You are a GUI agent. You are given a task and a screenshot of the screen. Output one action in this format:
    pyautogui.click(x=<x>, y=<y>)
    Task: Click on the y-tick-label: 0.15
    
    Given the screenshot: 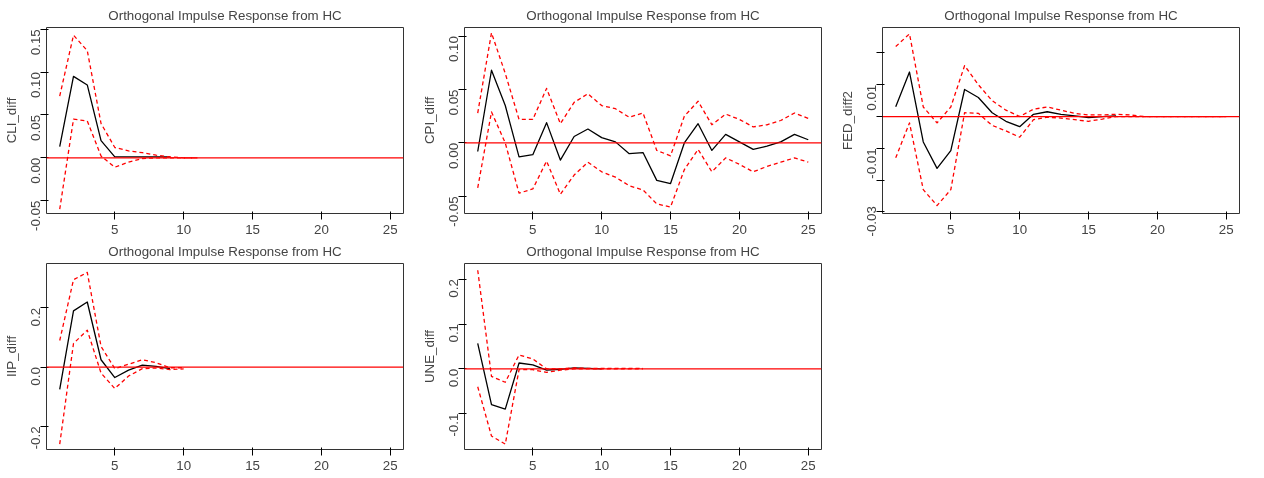 What is the action you would take?
    pyautogui.click(x=35, y=42)
    